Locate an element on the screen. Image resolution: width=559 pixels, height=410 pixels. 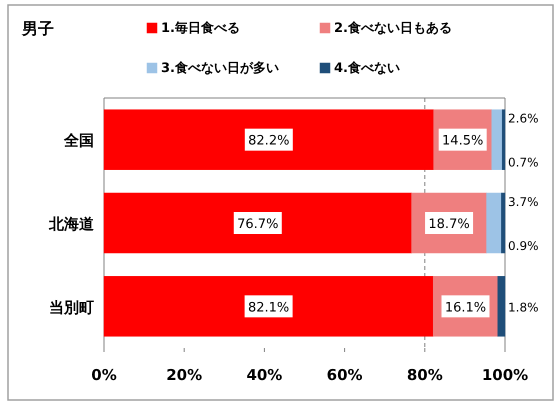
legend-label: 4.食べない is located at coordinates (367, 68).